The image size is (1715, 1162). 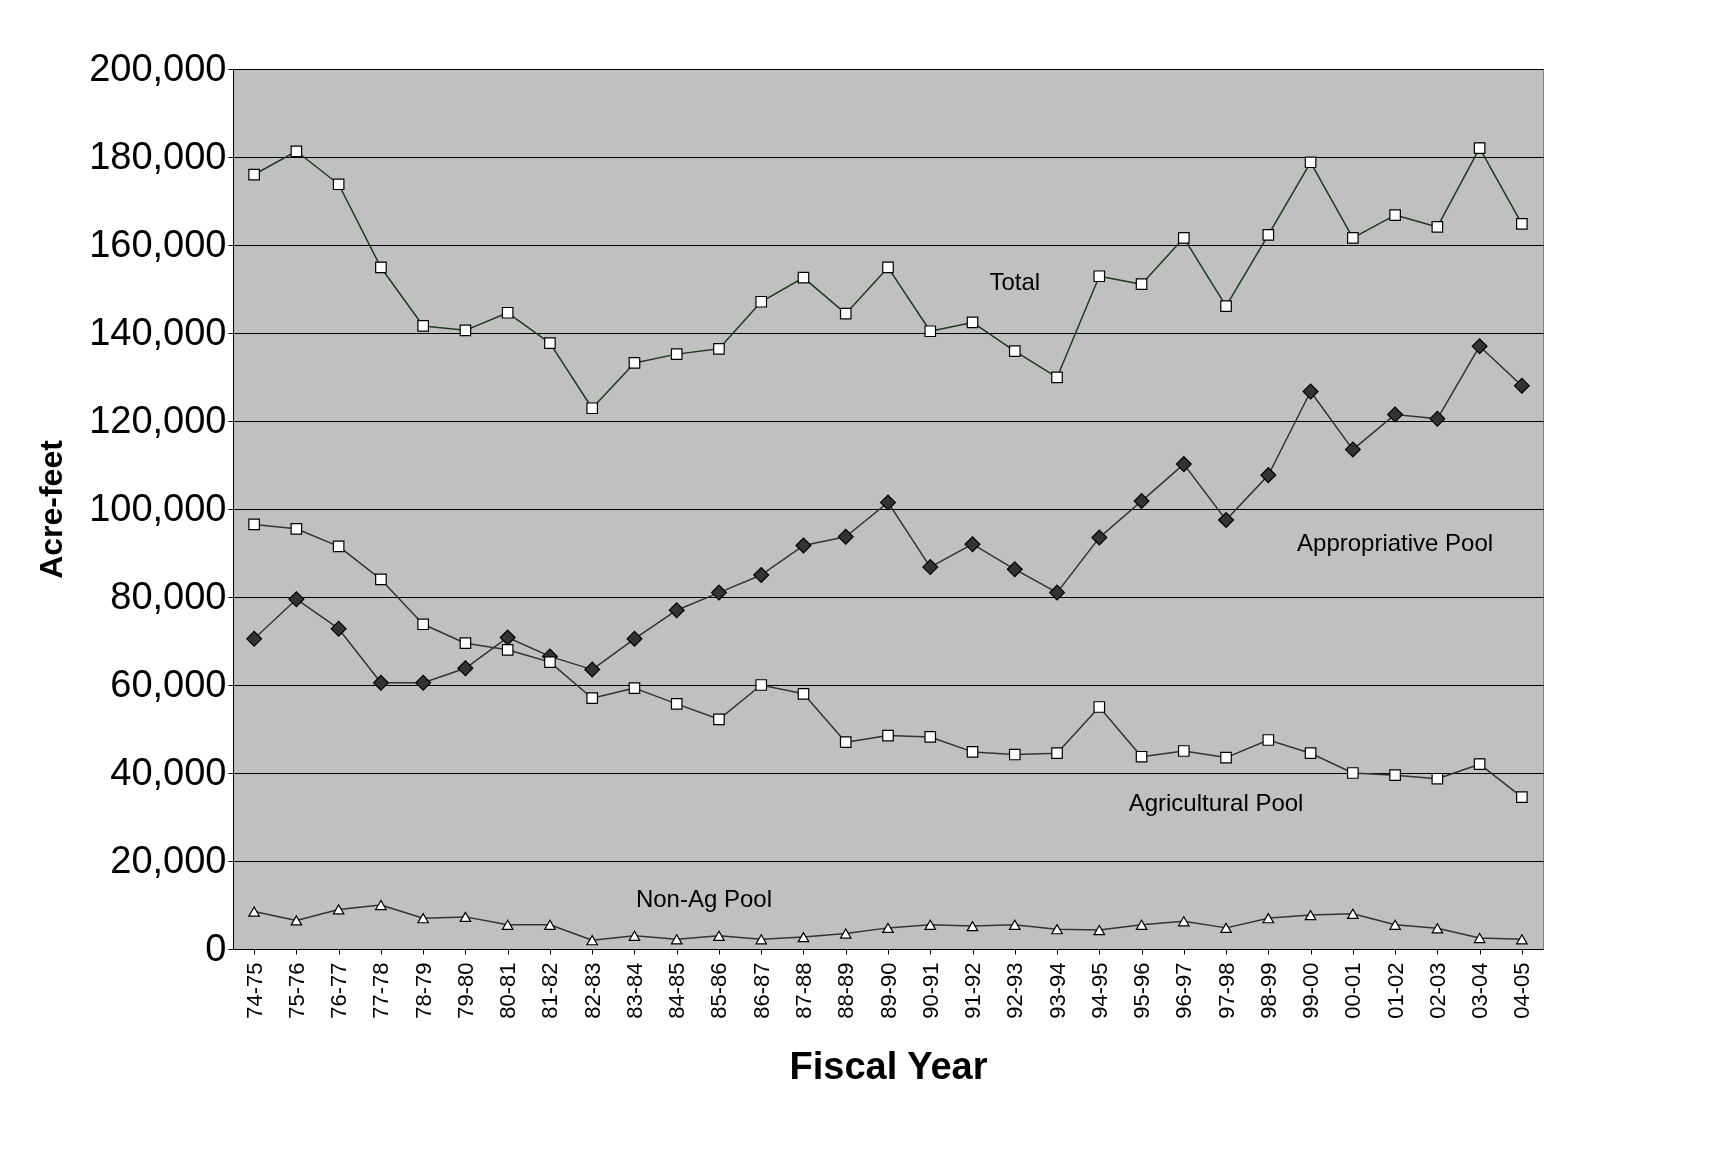 I want to click on text: Appropriative Pool, so click(x=1395, y=543).